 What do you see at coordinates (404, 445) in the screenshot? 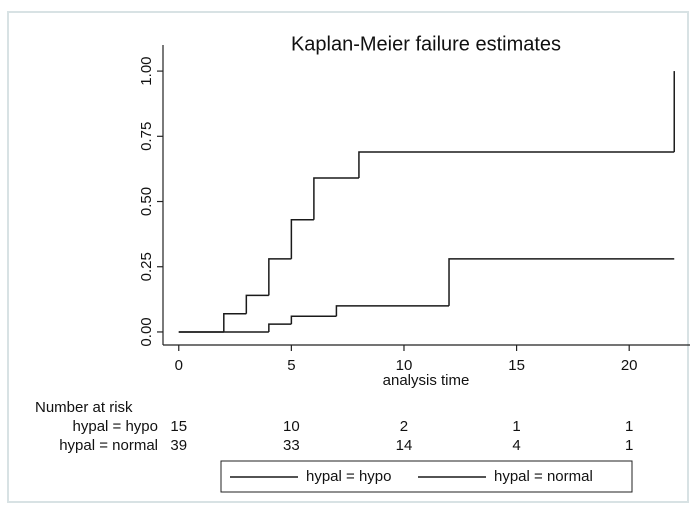
I see `risk-count: 14` at bounding box center [404, 445].